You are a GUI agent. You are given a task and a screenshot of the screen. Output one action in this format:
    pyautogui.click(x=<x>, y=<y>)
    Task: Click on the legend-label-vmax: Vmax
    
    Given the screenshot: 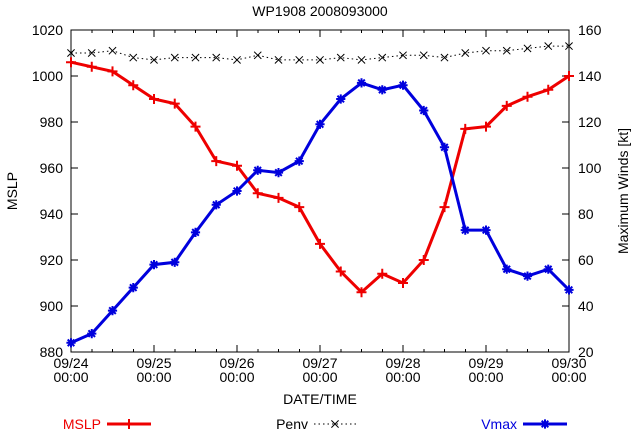 What is the action you would take?
    pyautogui.click(x=499, y=424)
    